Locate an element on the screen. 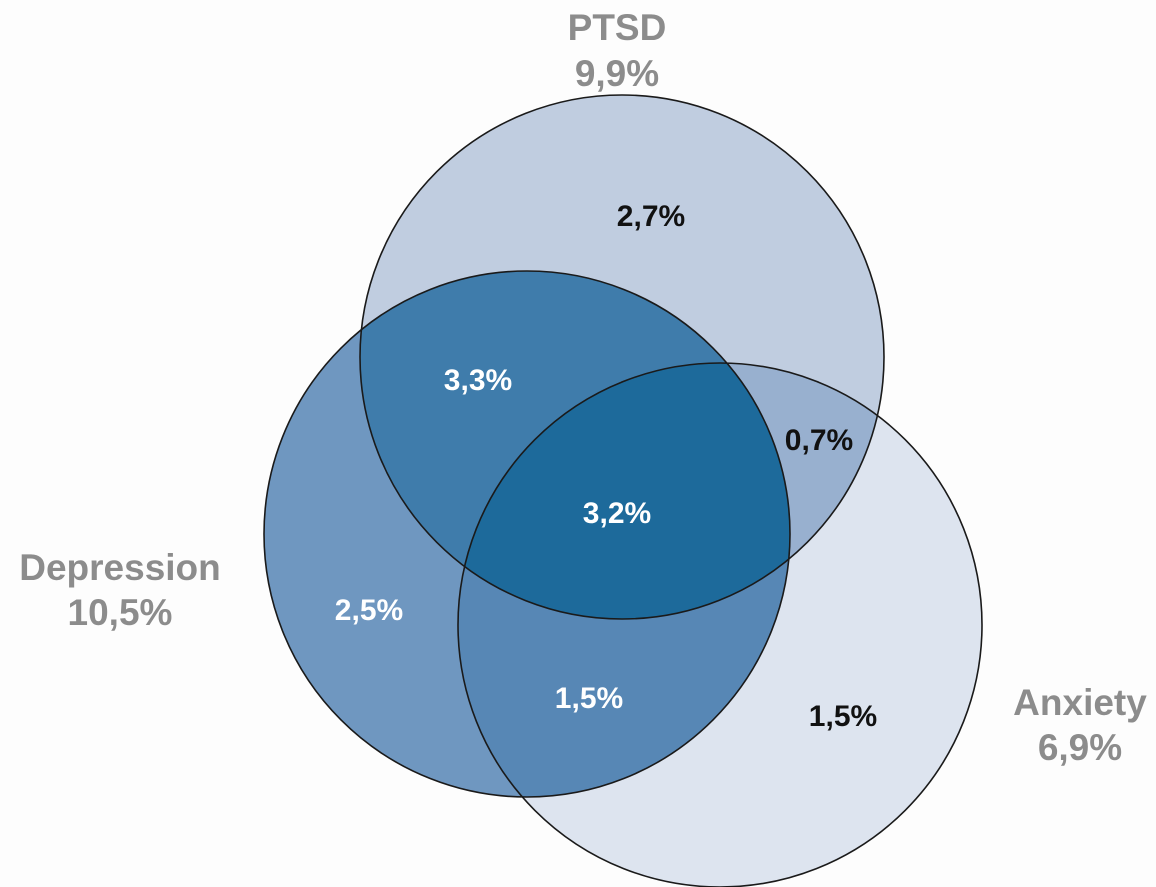 This screenshot has width=1156, height=887. region-label: 3,3% is located at coordinates (478, 380).